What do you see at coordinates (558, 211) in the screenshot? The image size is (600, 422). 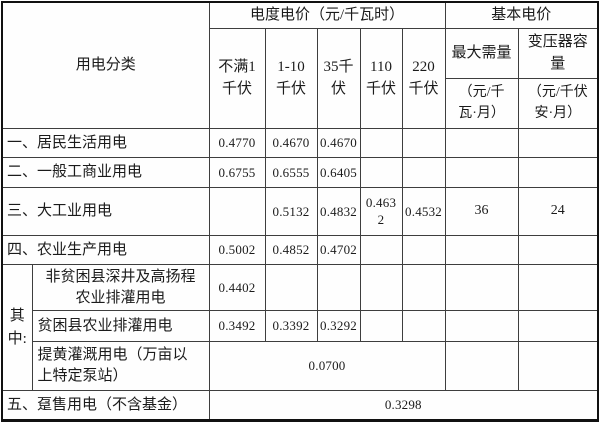 I see `price-cell: 24` at bounding box center [558, 211].